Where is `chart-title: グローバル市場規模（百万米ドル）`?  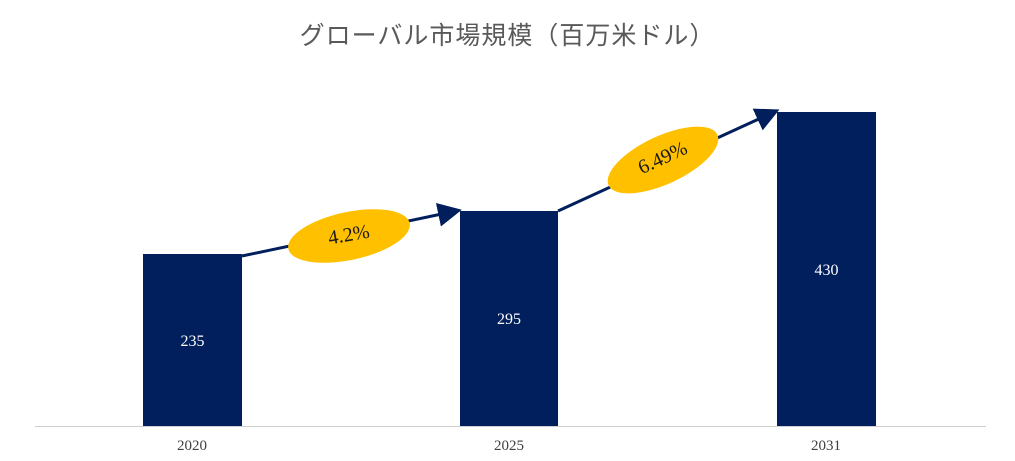 chart-title: グローバル市場規模（百万米ドル） is located at coordinates (507, 35).